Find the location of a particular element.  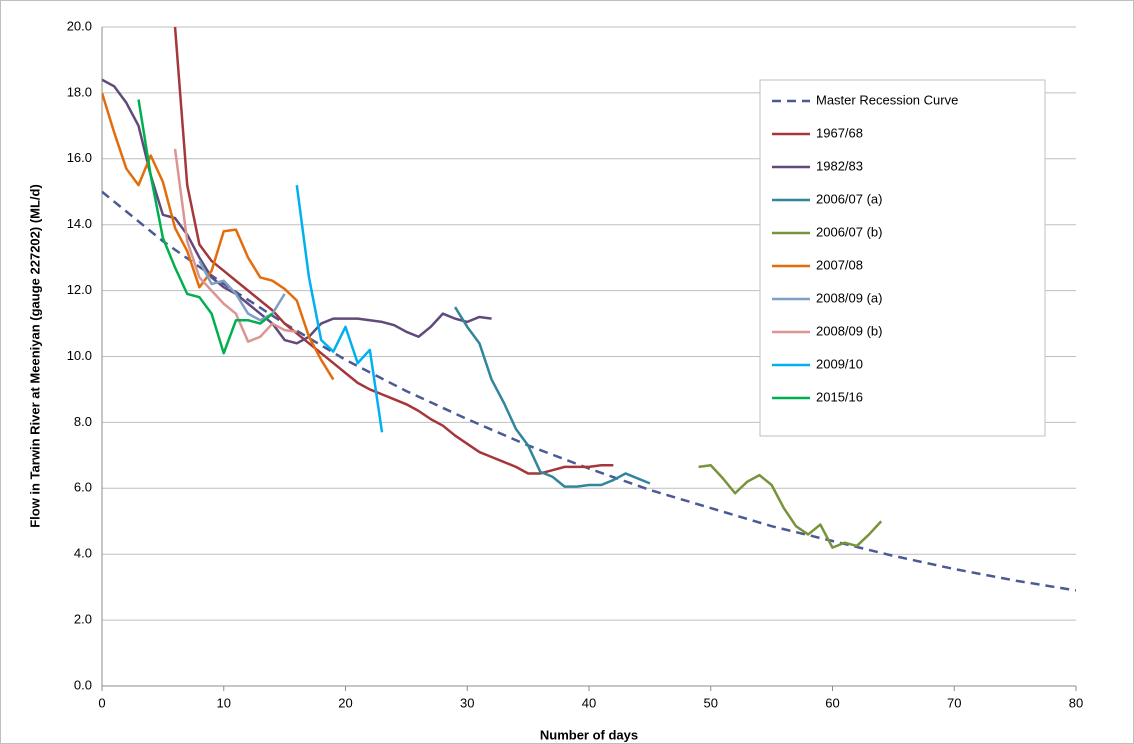

x-tick-label: 30 is located at coordinates (467, 702).